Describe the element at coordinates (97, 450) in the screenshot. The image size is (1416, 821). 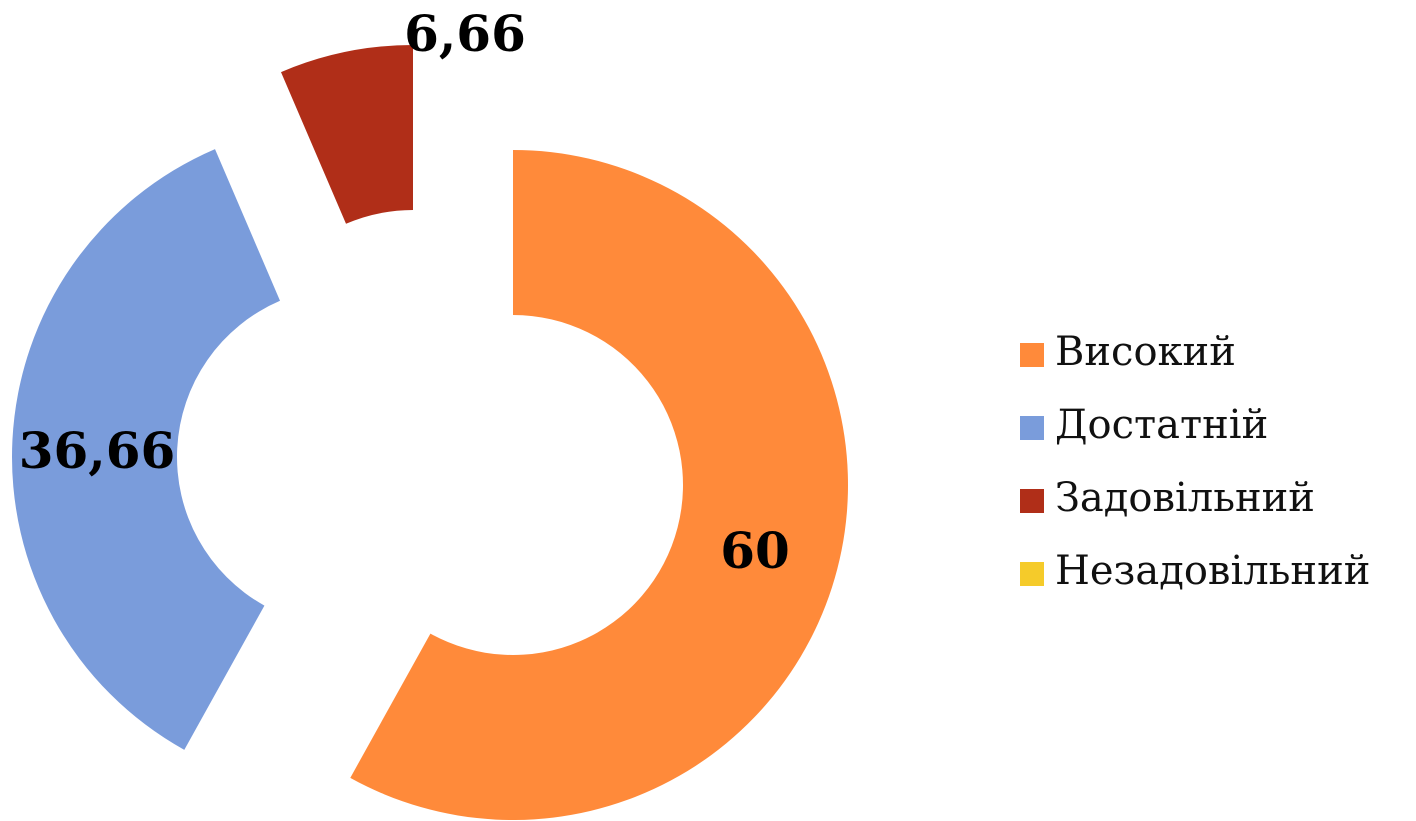
I see `data-label: 36,66` at that location.